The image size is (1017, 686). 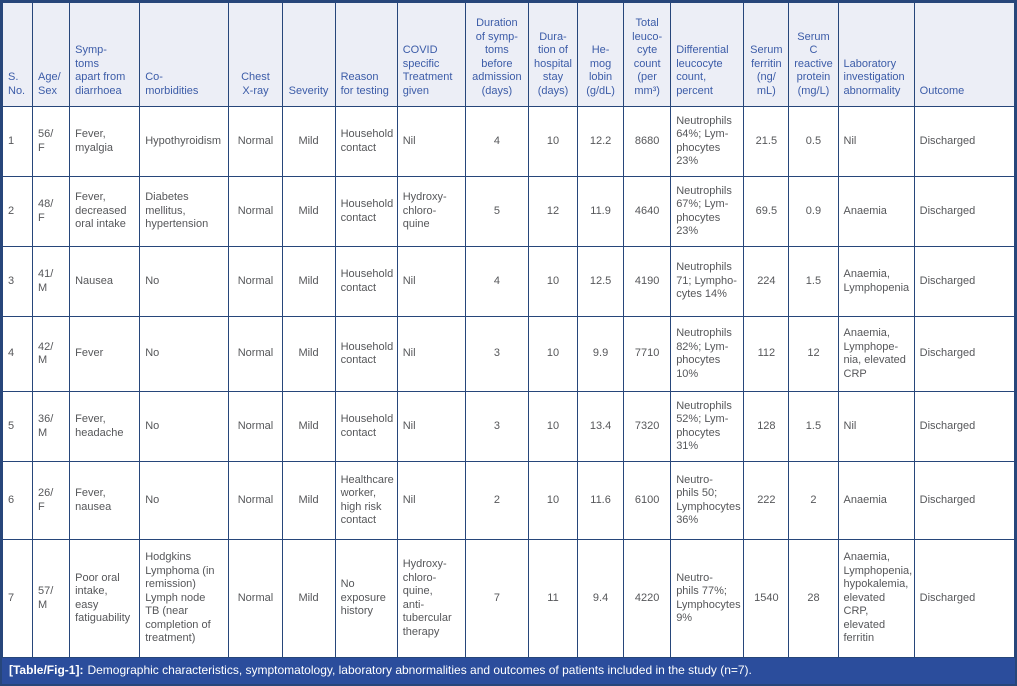 I want to click on column-header: Outcome, so click(x=964, y=54).